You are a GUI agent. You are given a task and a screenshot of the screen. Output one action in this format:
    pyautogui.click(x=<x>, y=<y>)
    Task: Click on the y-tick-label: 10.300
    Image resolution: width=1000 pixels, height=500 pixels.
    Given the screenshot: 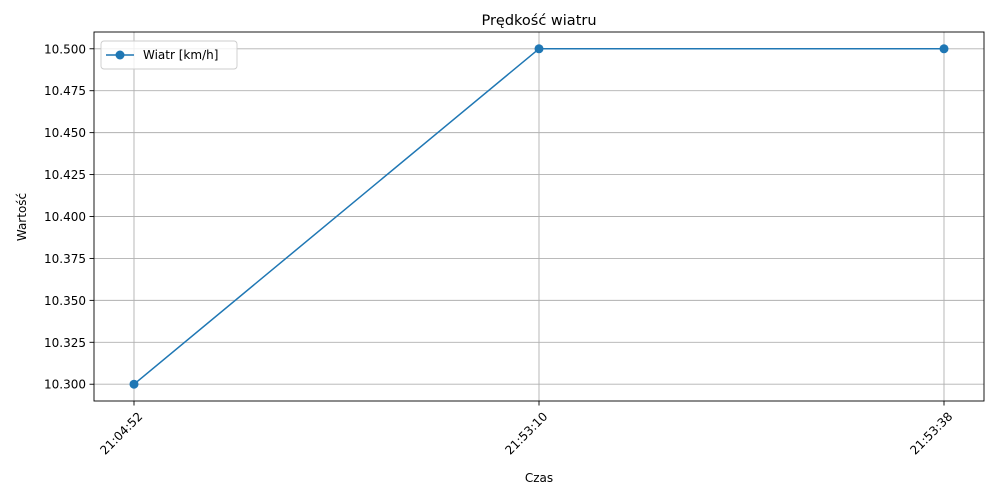 What is the action you would take?
    pyautogui.click(x=65, y=385)
    